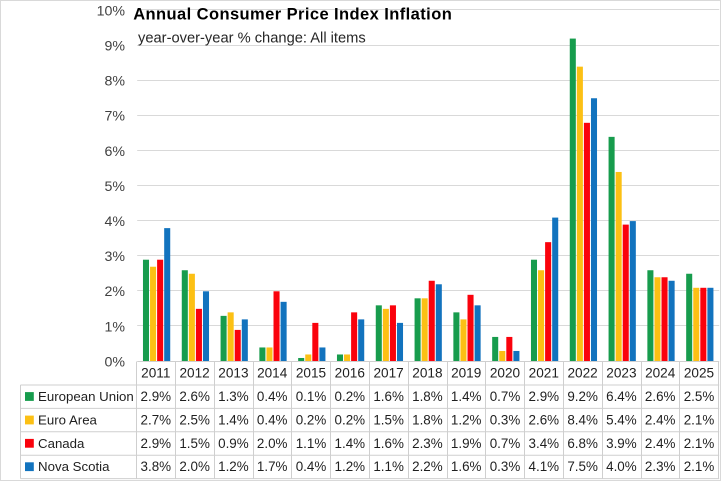  Describe the element at coordinates (466, 372) in the screenshot. I see `svg-text: 2019` at that location.